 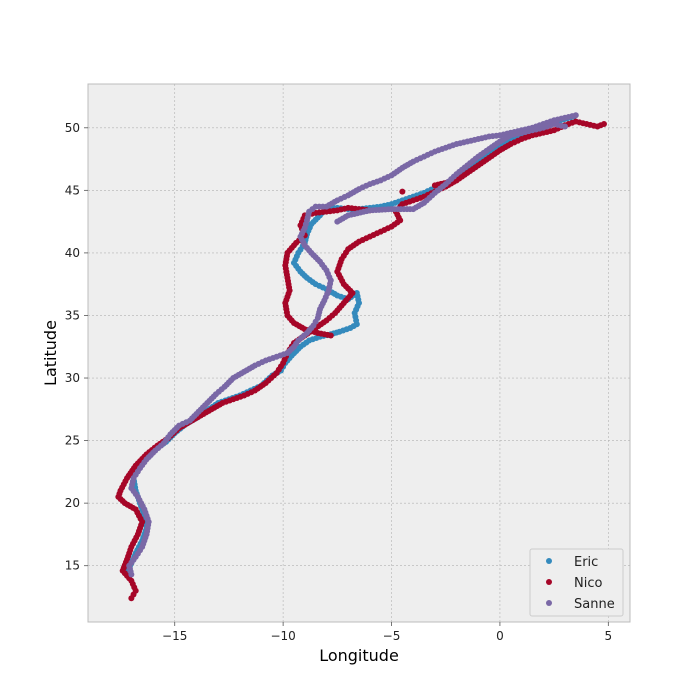 What do you see at coordinates (72, 503) in the screenshot?
I see `y-tick-label: 20` at bounding box center [72, 503].